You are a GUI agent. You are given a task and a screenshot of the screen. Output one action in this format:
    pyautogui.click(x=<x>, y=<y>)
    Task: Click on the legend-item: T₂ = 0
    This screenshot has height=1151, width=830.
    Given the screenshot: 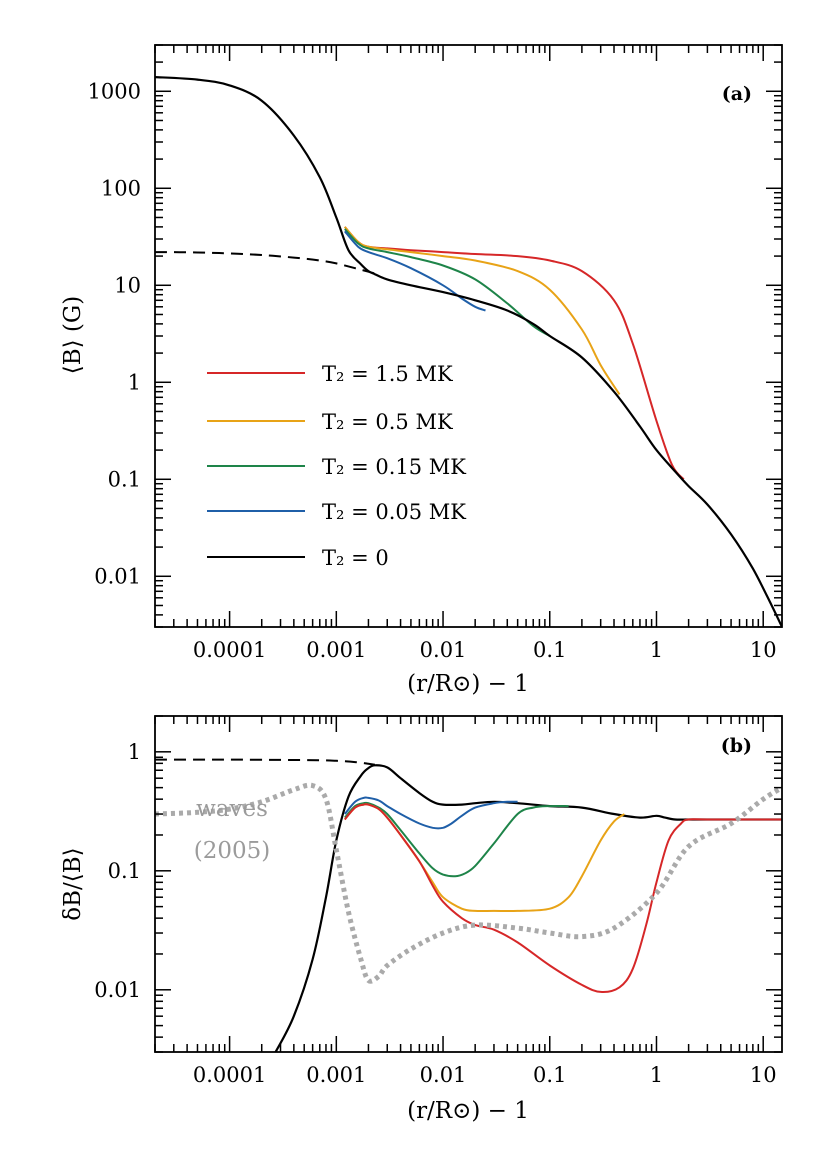 What is the action you would take?
    pyautogui.click(x=298, y=558)
    